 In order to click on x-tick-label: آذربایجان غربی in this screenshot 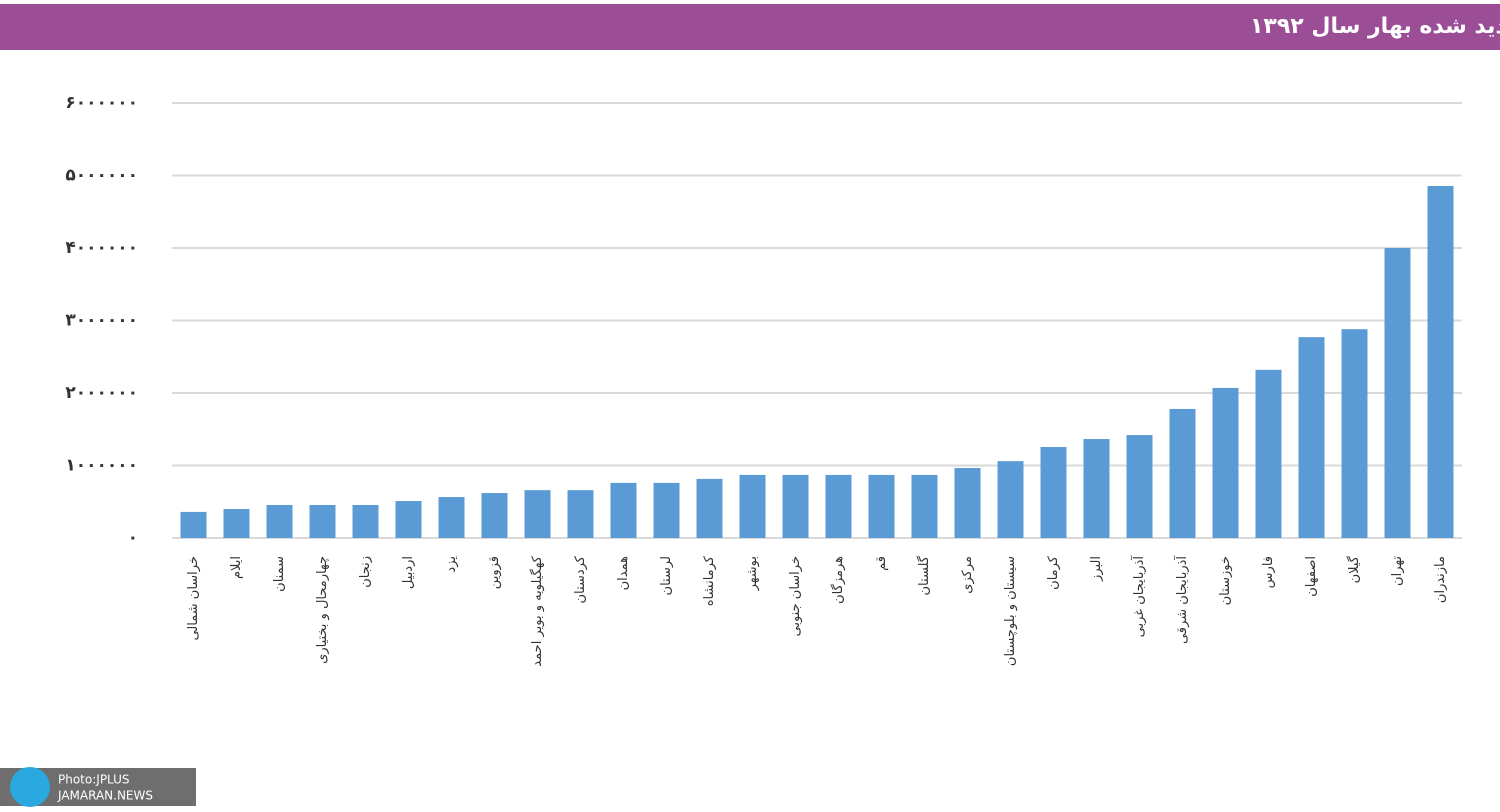, I will do `click(1138, 596)`.